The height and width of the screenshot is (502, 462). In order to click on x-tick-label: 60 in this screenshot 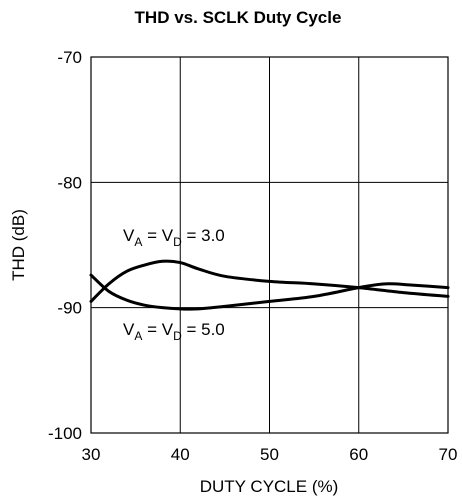, I will do `click(358, 454)`.